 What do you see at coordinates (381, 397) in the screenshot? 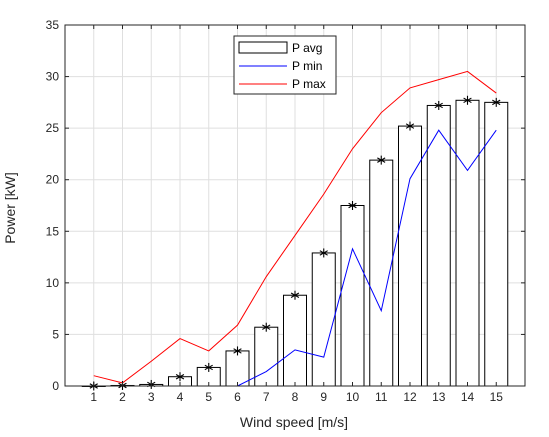
I see `x-tick-label: 11` at bounding box center [381, 397].